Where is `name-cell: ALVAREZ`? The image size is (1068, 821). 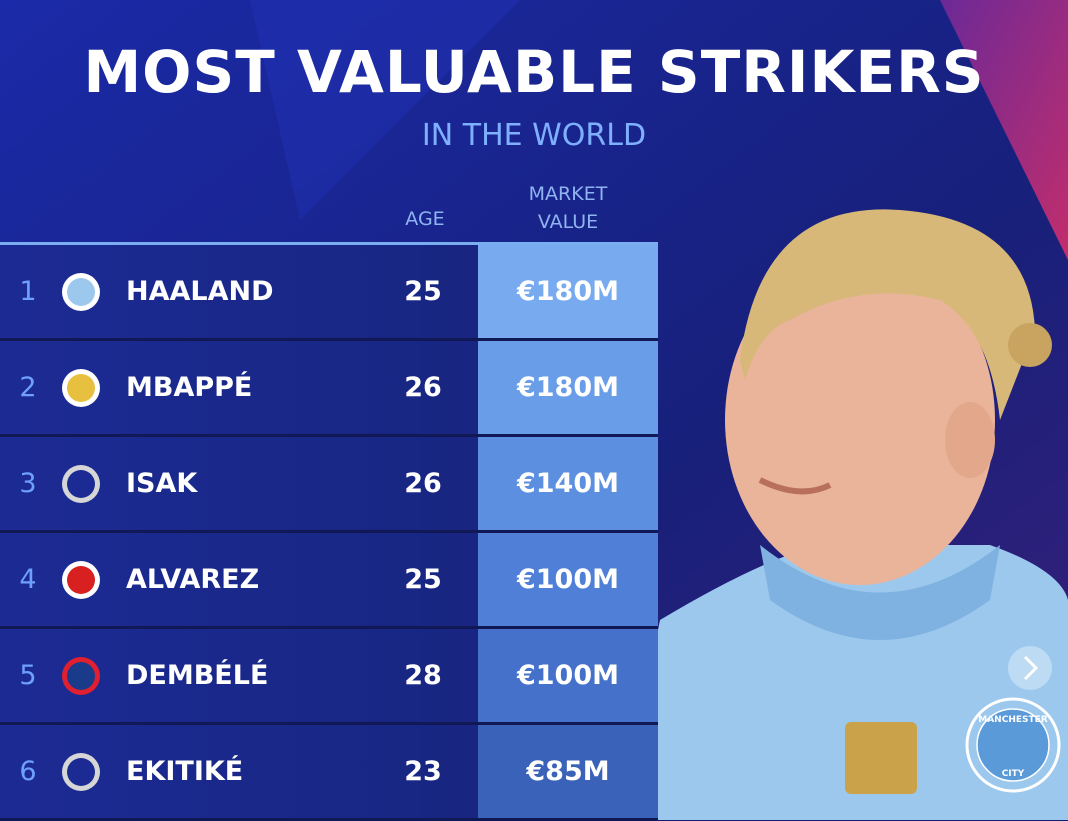 name-cell: ALVAREZ is located at coordinates (193, 579).